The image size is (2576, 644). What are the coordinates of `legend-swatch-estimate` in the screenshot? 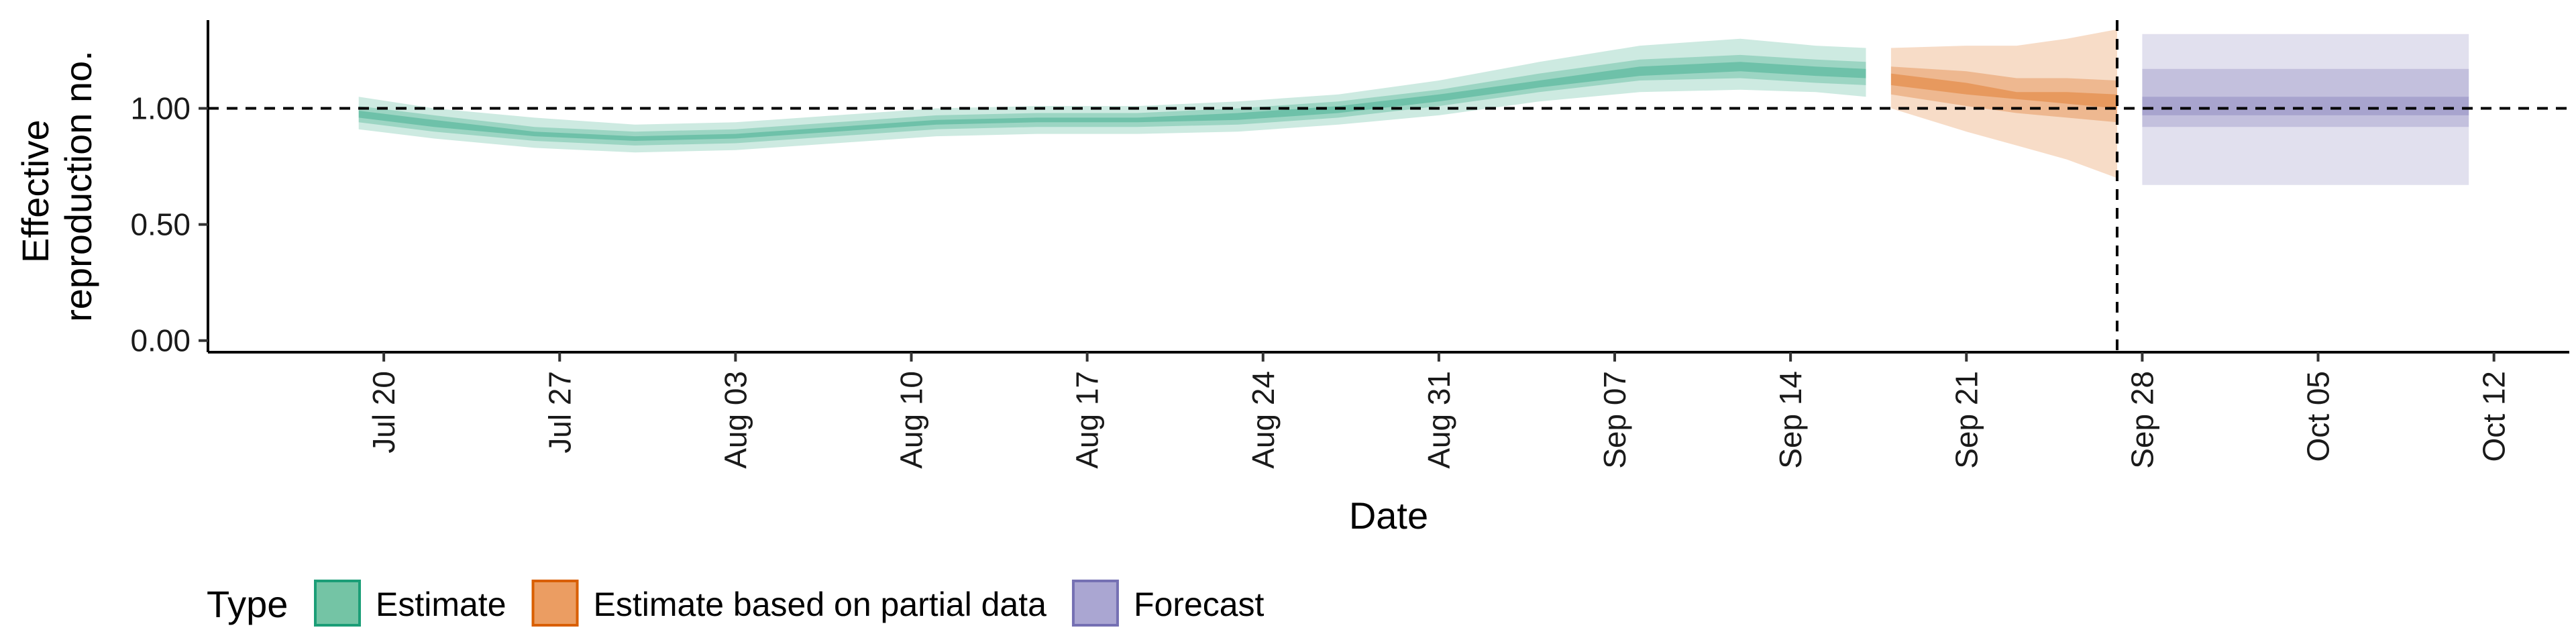 It's located at (337, 603).